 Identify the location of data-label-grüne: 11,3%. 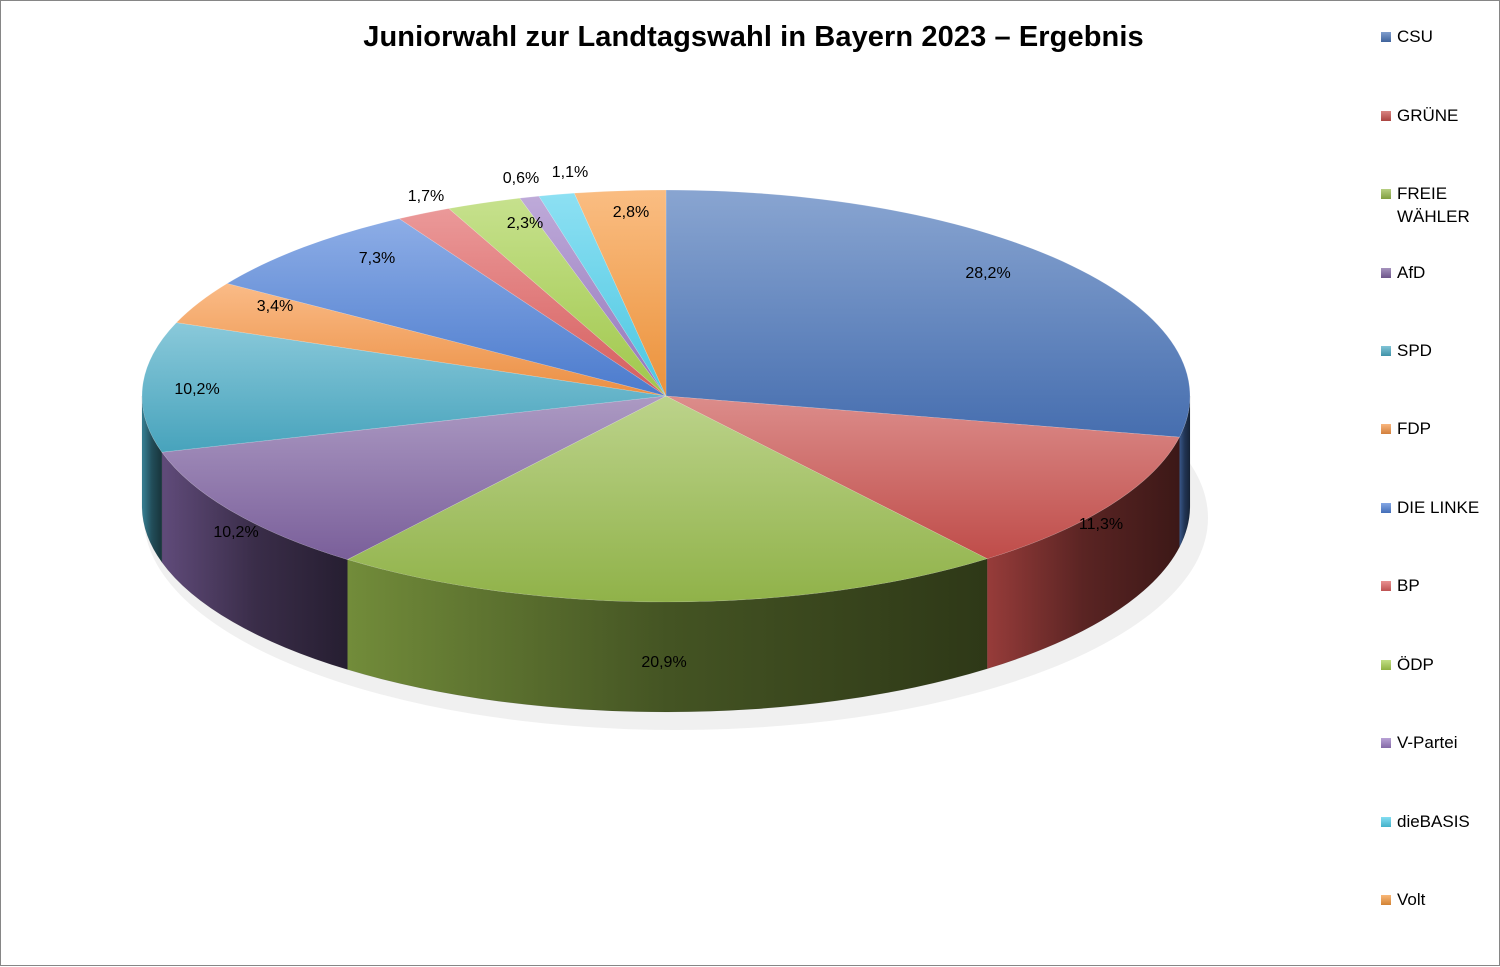
(1101, 524).